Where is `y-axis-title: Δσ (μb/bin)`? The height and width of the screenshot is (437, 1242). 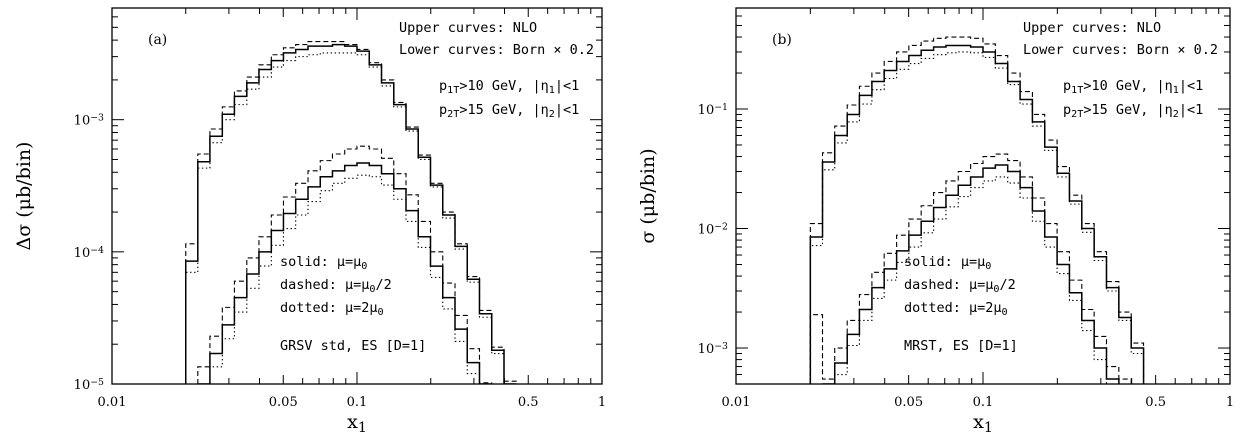
y-axis-title: Δσ (μb/bin) is located at coordinates (24, 196).